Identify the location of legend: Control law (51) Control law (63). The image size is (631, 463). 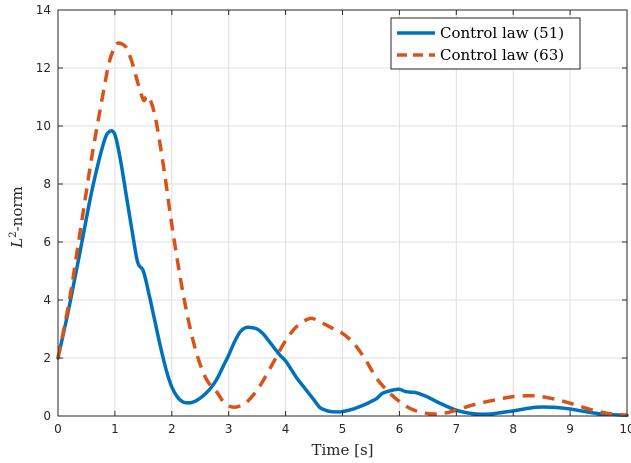
(485, 43).